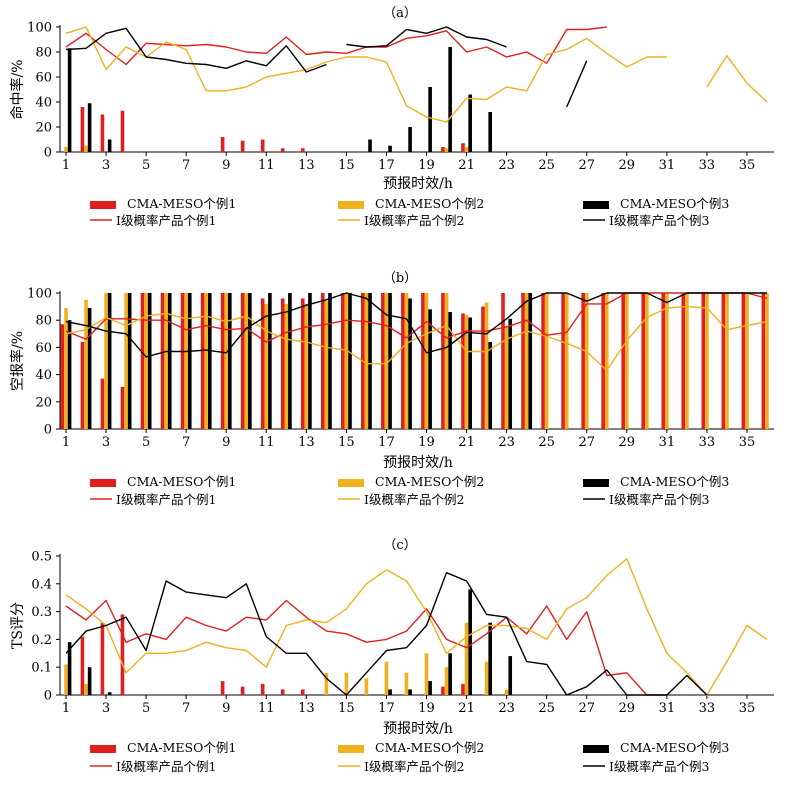  What do you see at coordinates (186, 708) in the screenshot?
I see `x-tick-label: 7` at bounding box center [186, 708].